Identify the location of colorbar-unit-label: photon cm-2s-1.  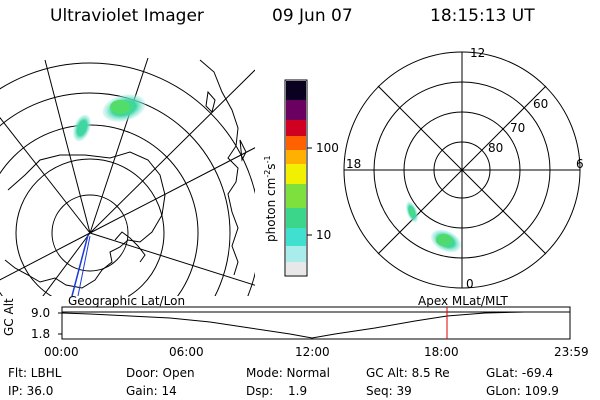
(270, 198).